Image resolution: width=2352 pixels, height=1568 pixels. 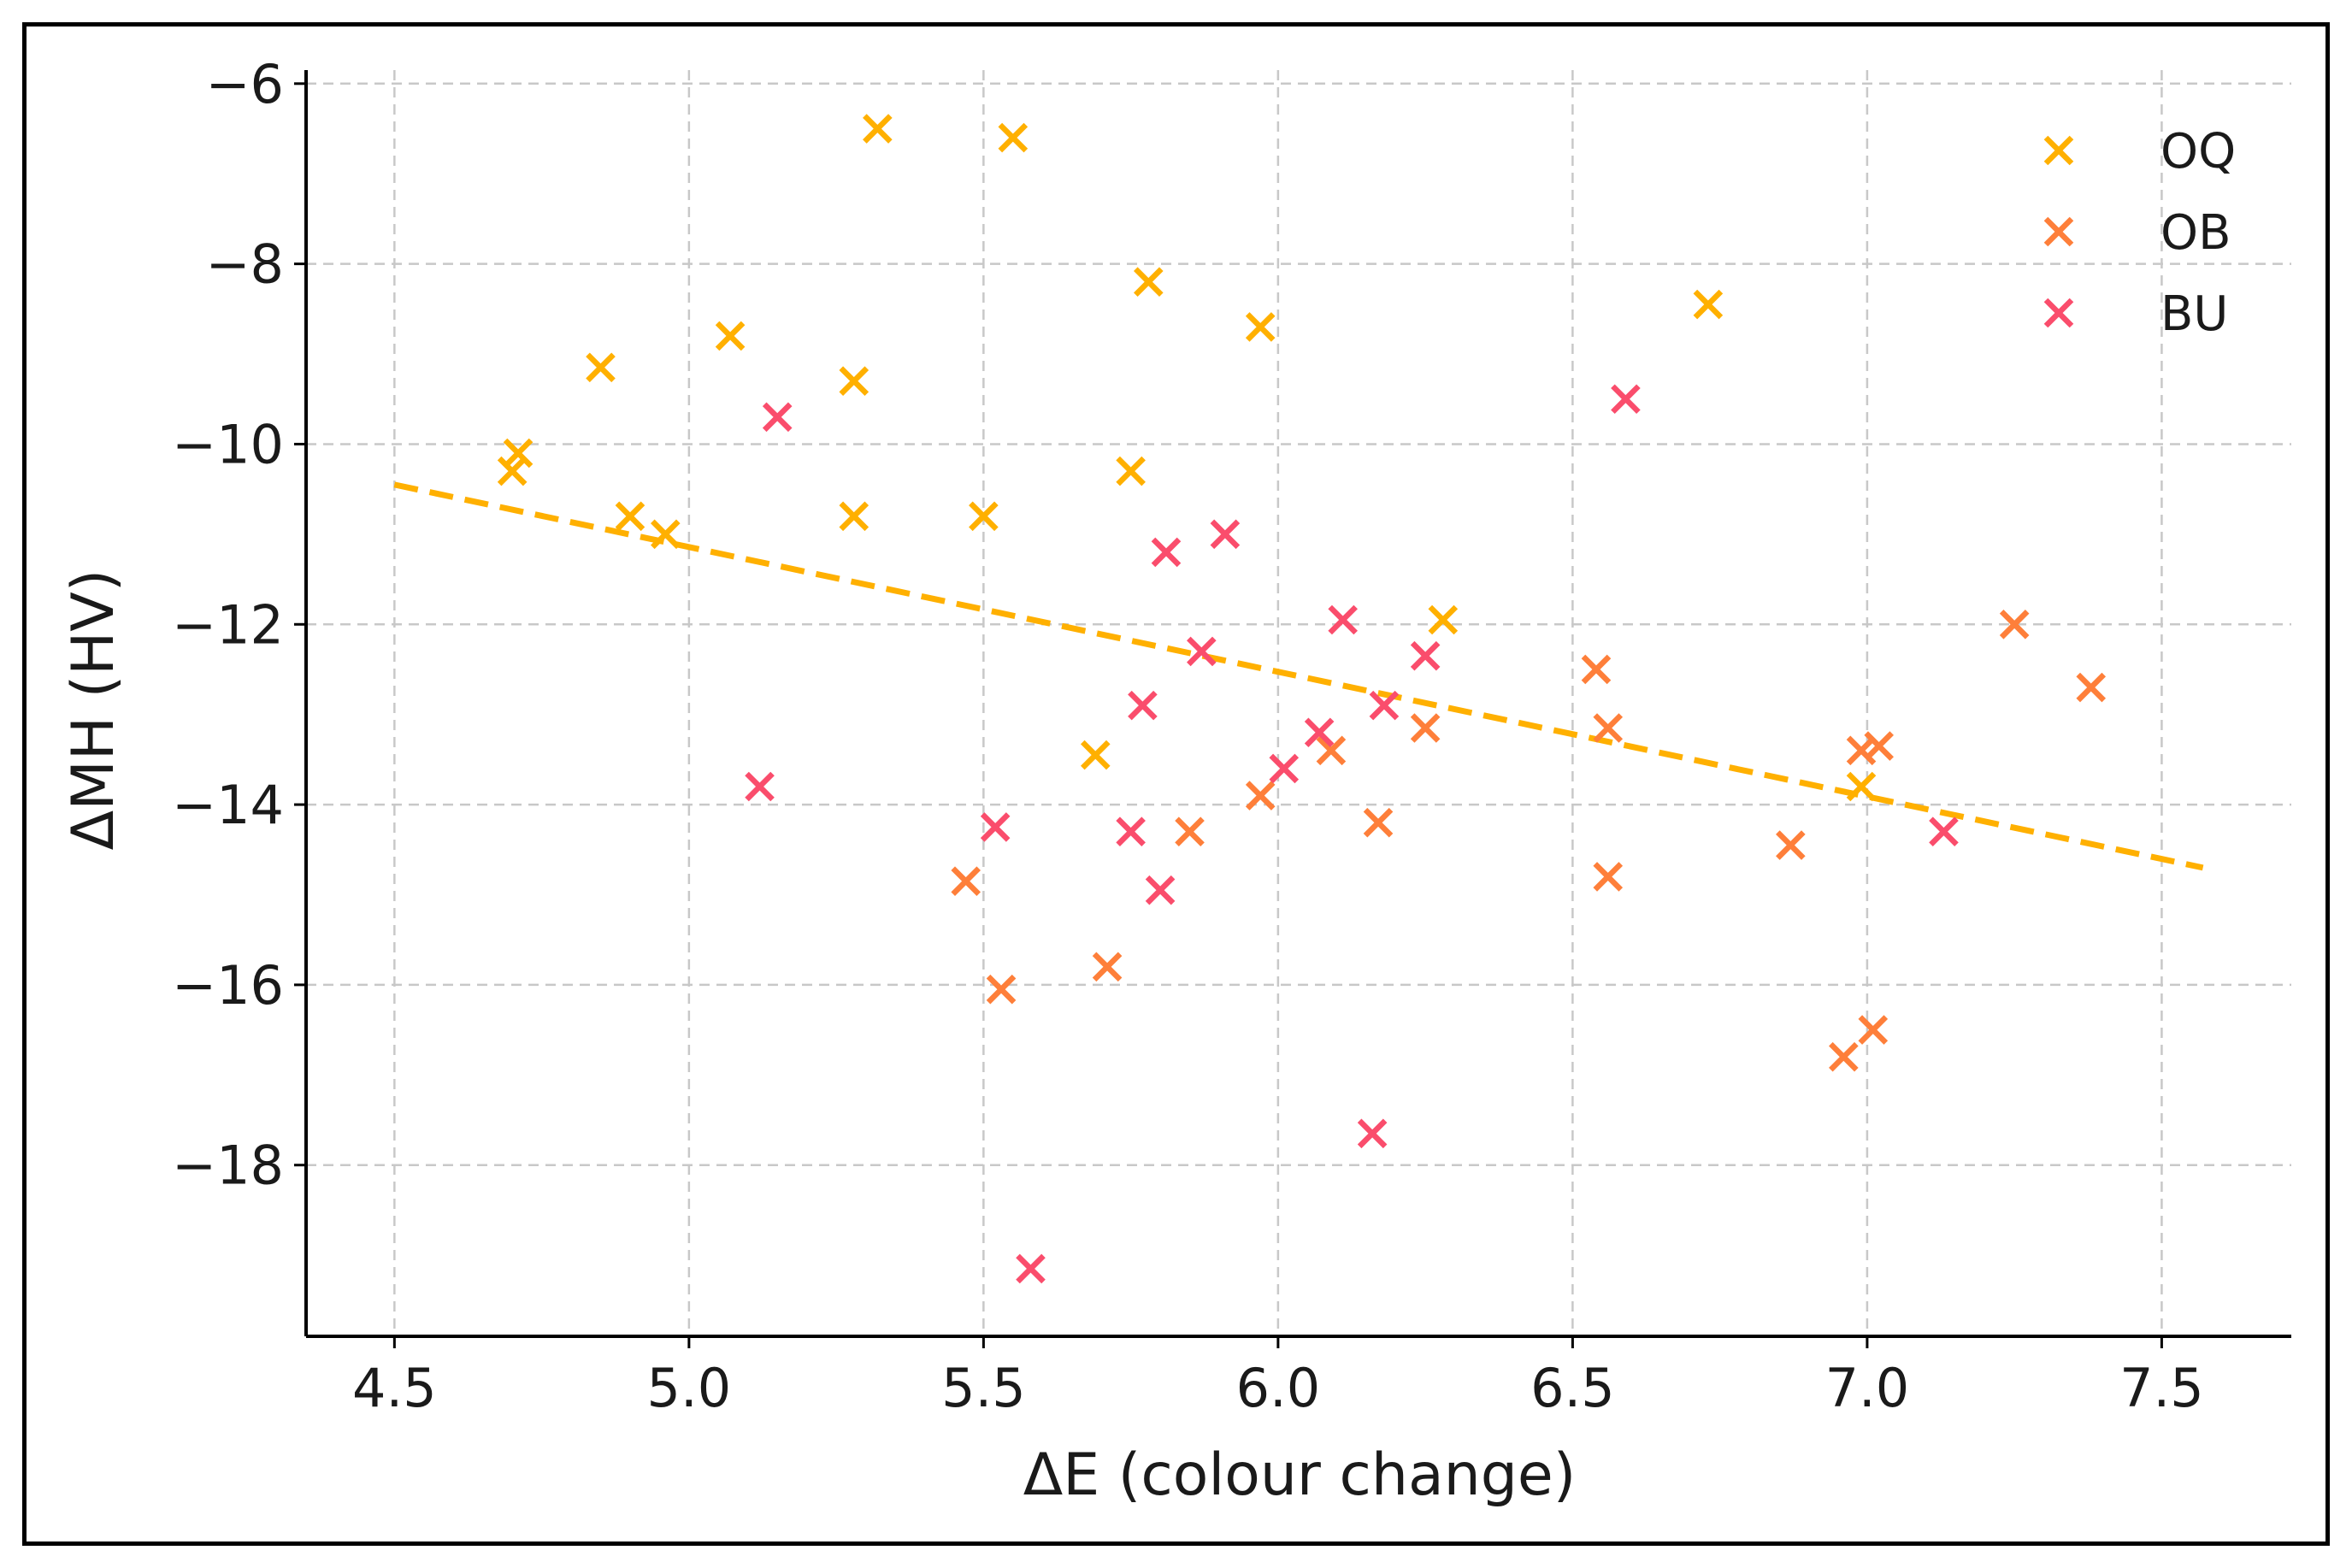 What do you see at coordinates (228, 444) in the screenshot?
I see `y-tick-label: −10` at bounding box center [228, 444].